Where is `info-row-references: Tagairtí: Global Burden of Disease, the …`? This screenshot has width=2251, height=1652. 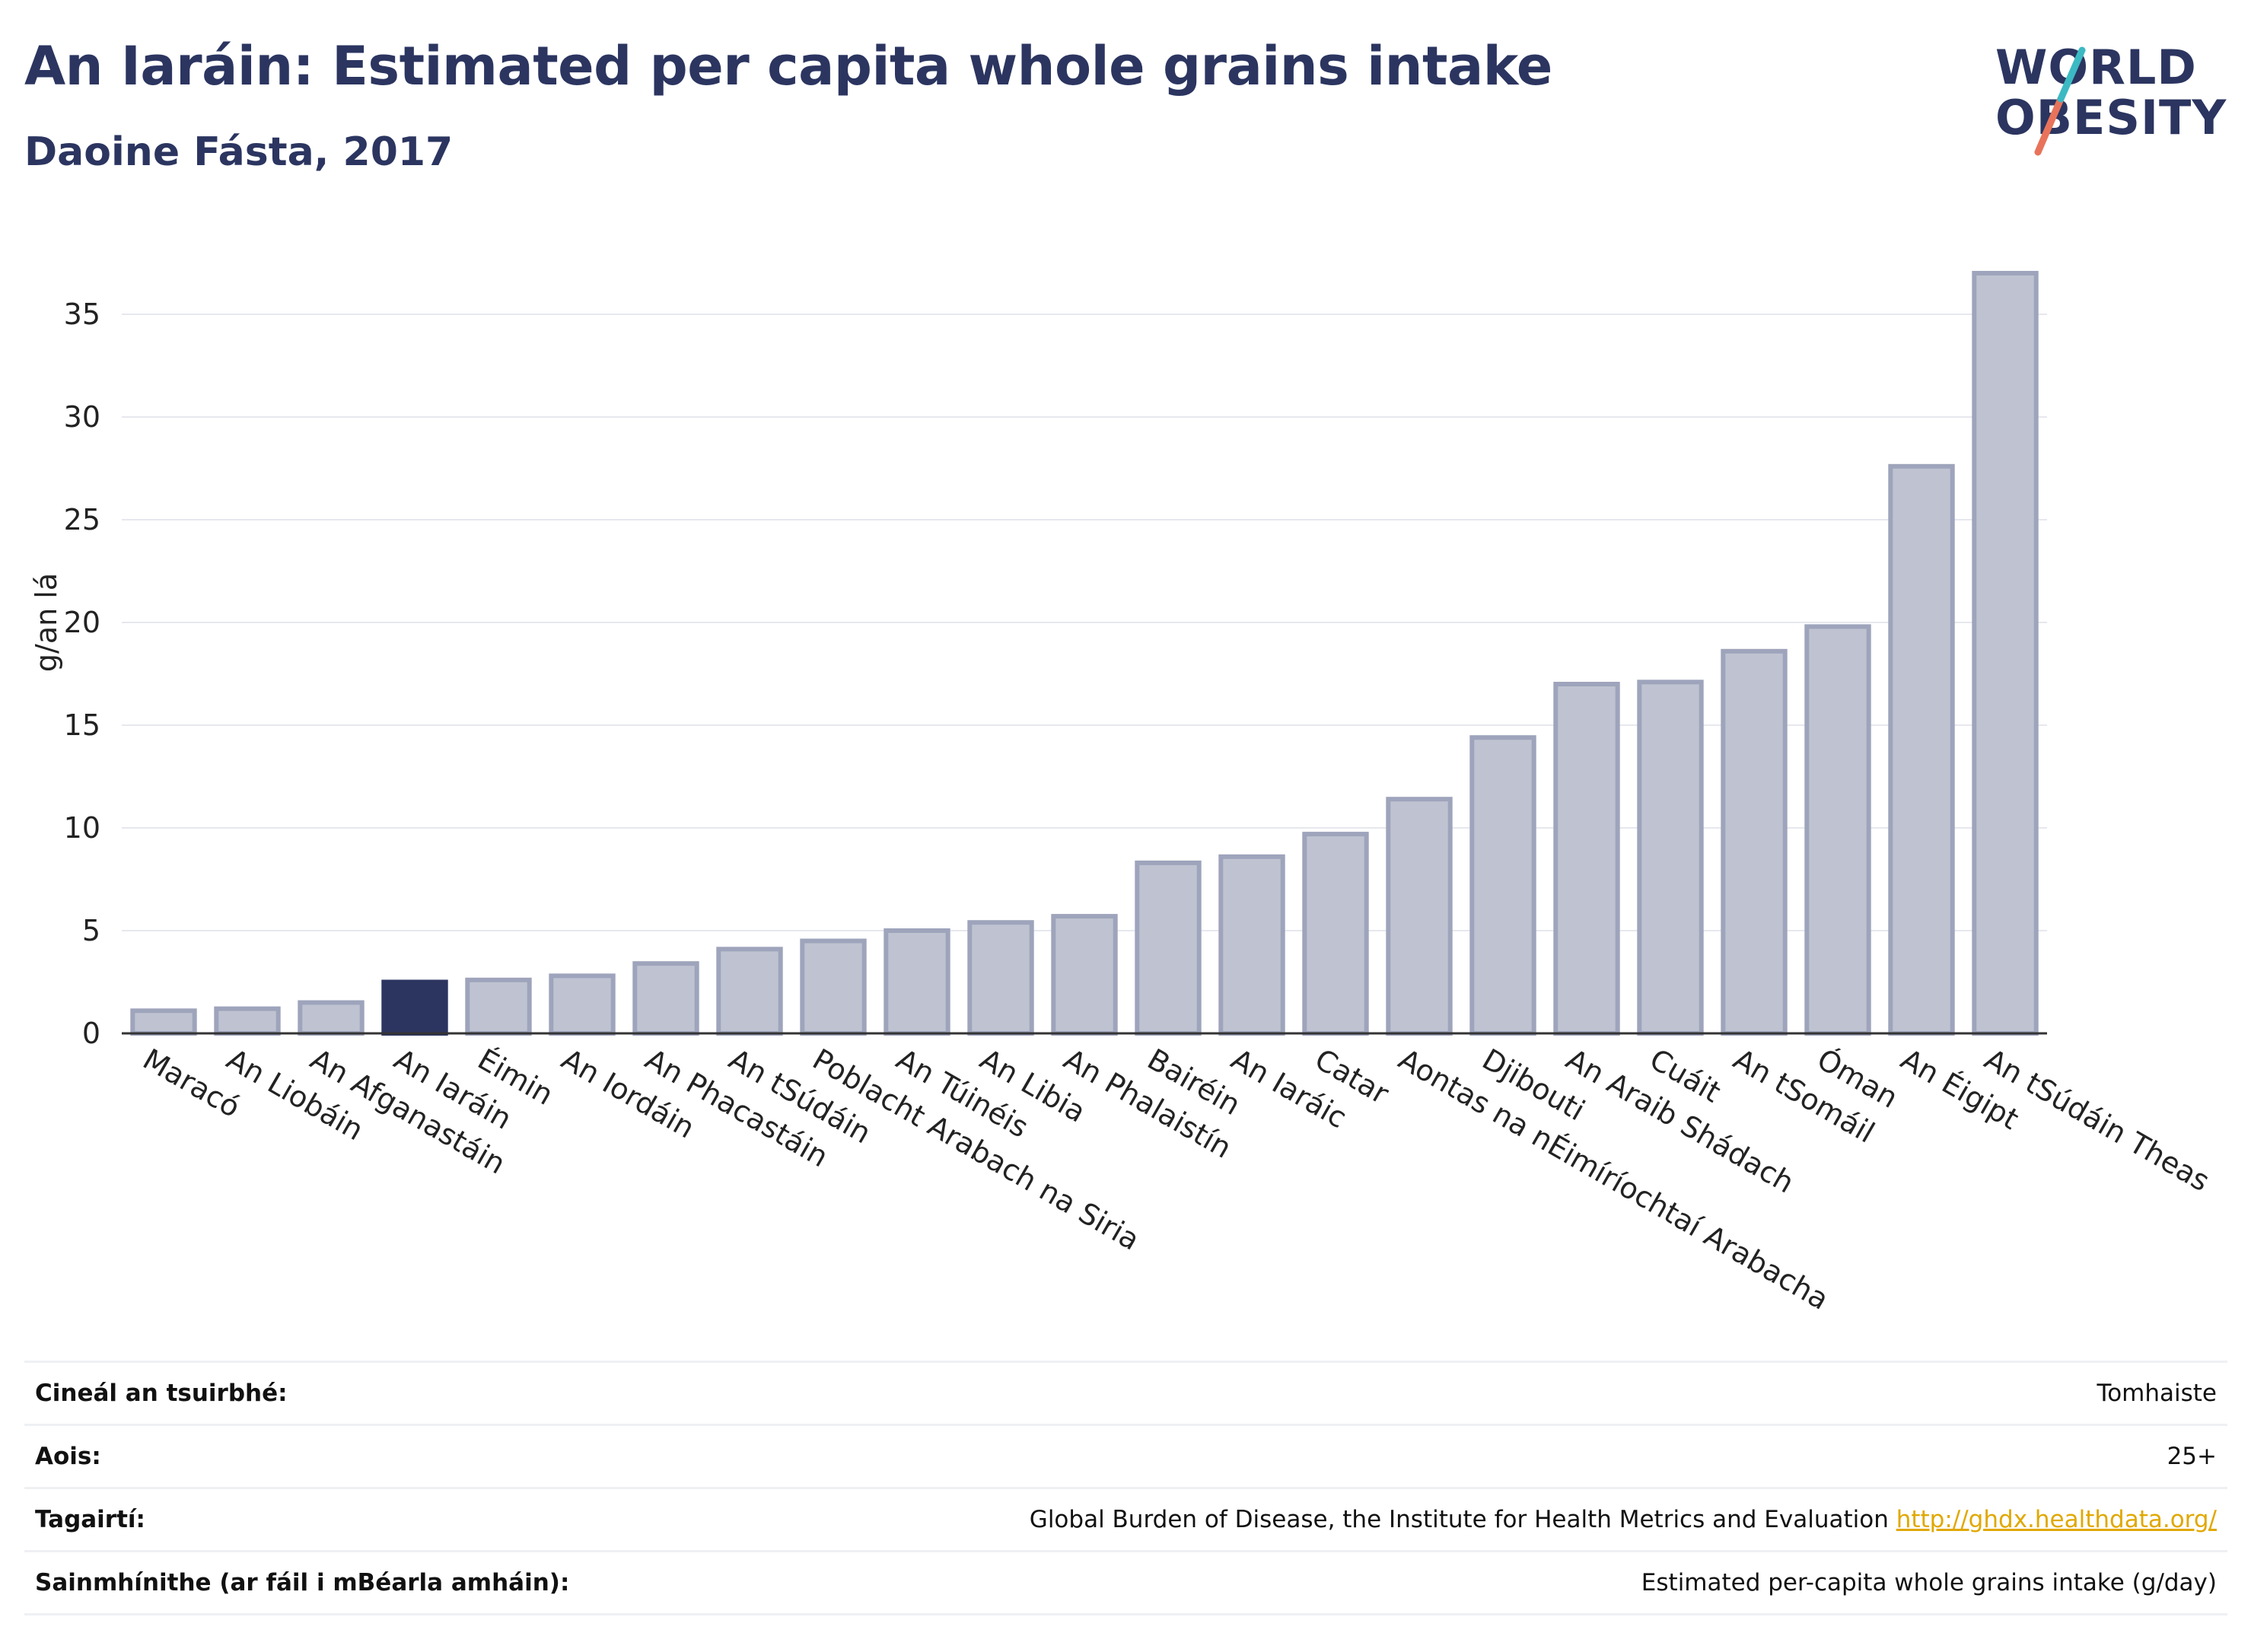 info-row-references: Tagairtí: Global Burden of Disease, the … is located at coordinates (1125, 1520).